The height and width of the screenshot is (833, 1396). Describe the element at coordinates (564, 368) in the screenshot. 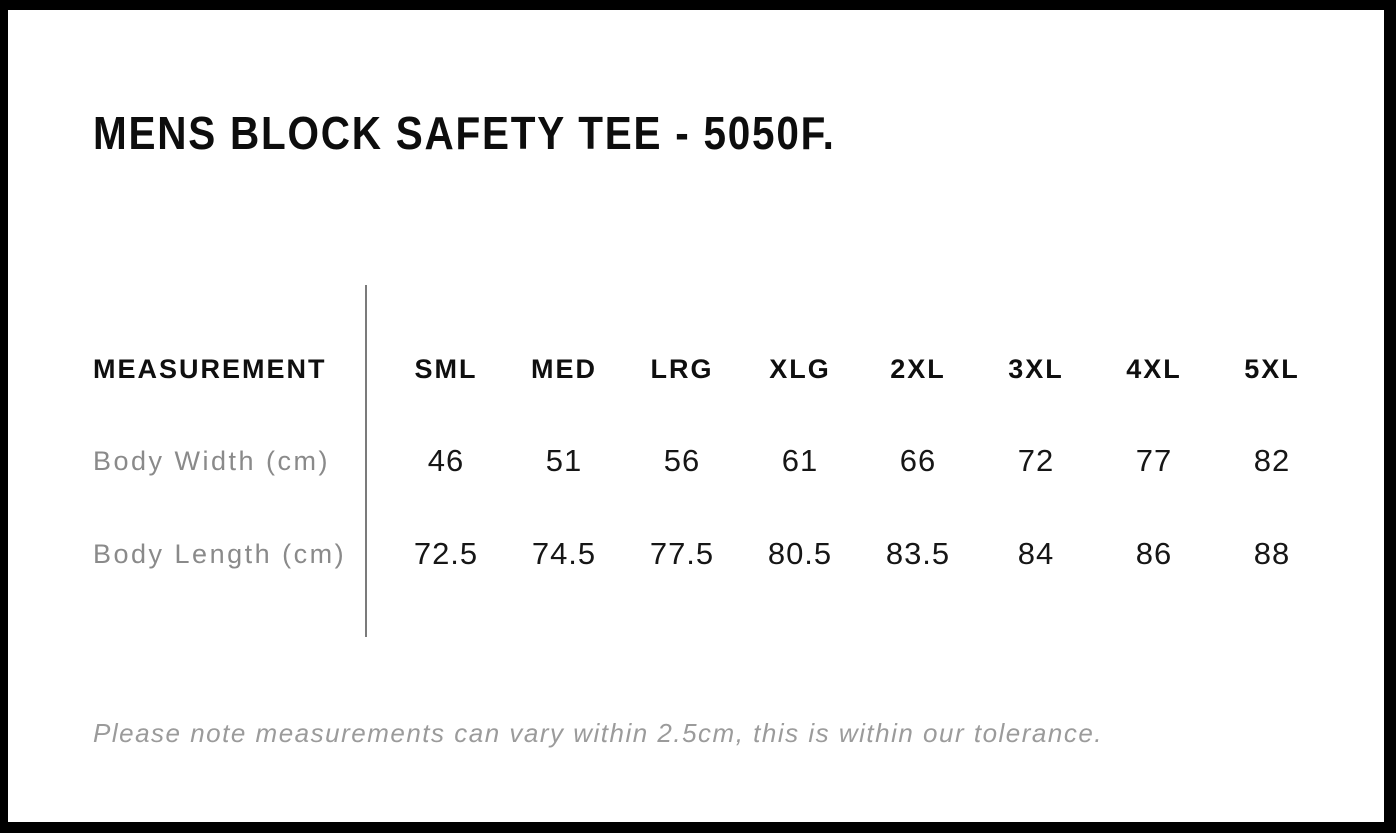

I see `size-header-med: MED` at that location.